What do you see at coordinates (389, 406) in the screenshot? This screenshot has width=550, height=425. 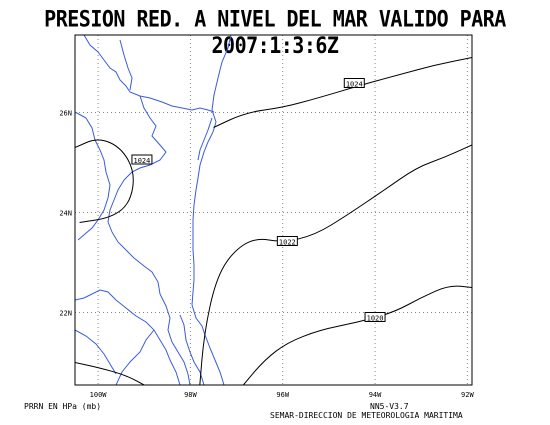 I see `model-version: NN5-V3.7` at bounding box center [389, 406].